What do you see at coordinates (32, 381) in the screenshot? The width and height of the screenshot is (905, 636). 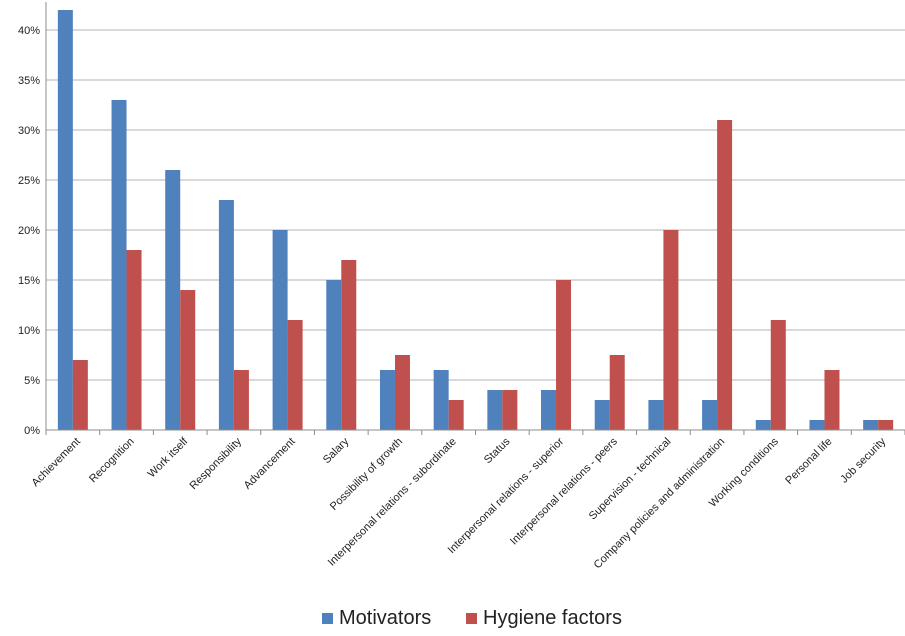 I see `y-tick-label: 5%` at bounding box center [32, 381].